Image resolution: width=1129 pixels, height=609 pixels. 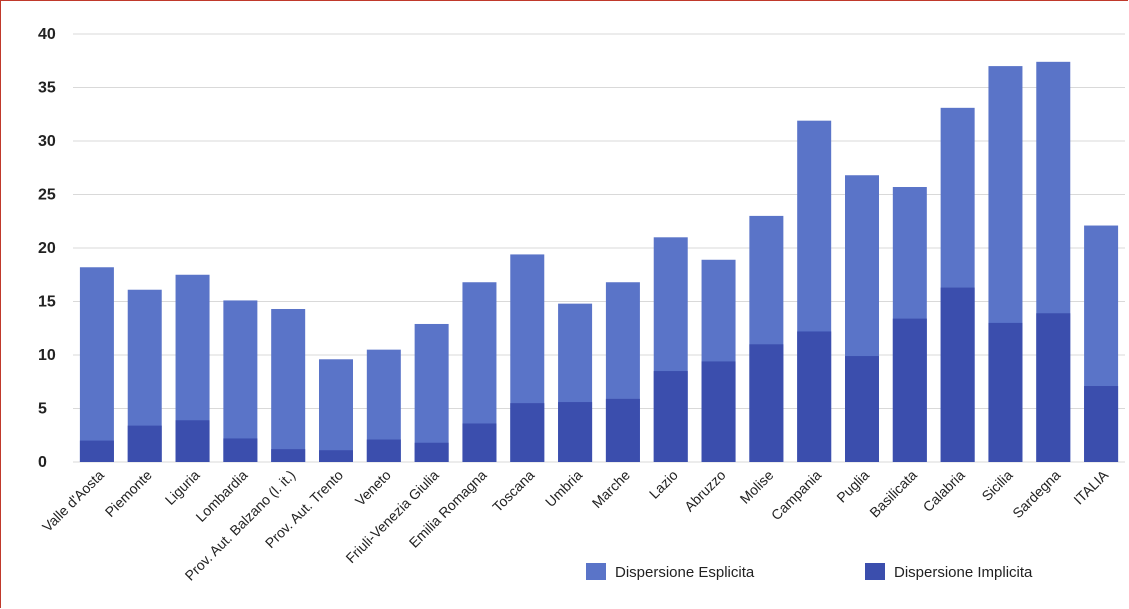 I want to click on y-tick-label: 40, so click(x=47, y=34).